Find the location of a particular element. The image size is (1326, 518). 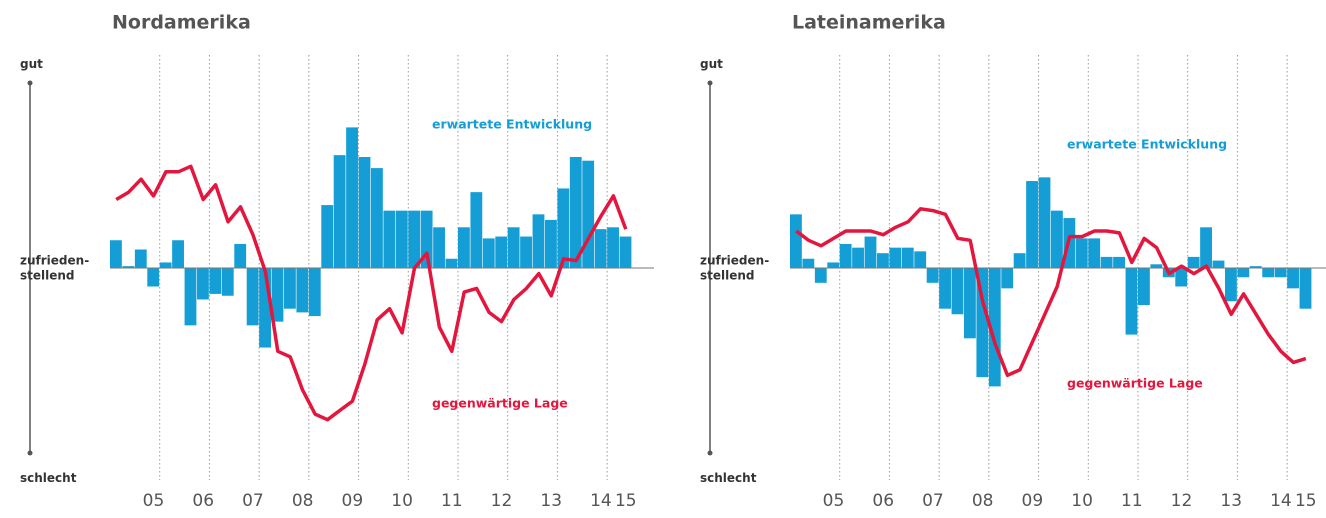

line is located at coordinates (1051, 292).